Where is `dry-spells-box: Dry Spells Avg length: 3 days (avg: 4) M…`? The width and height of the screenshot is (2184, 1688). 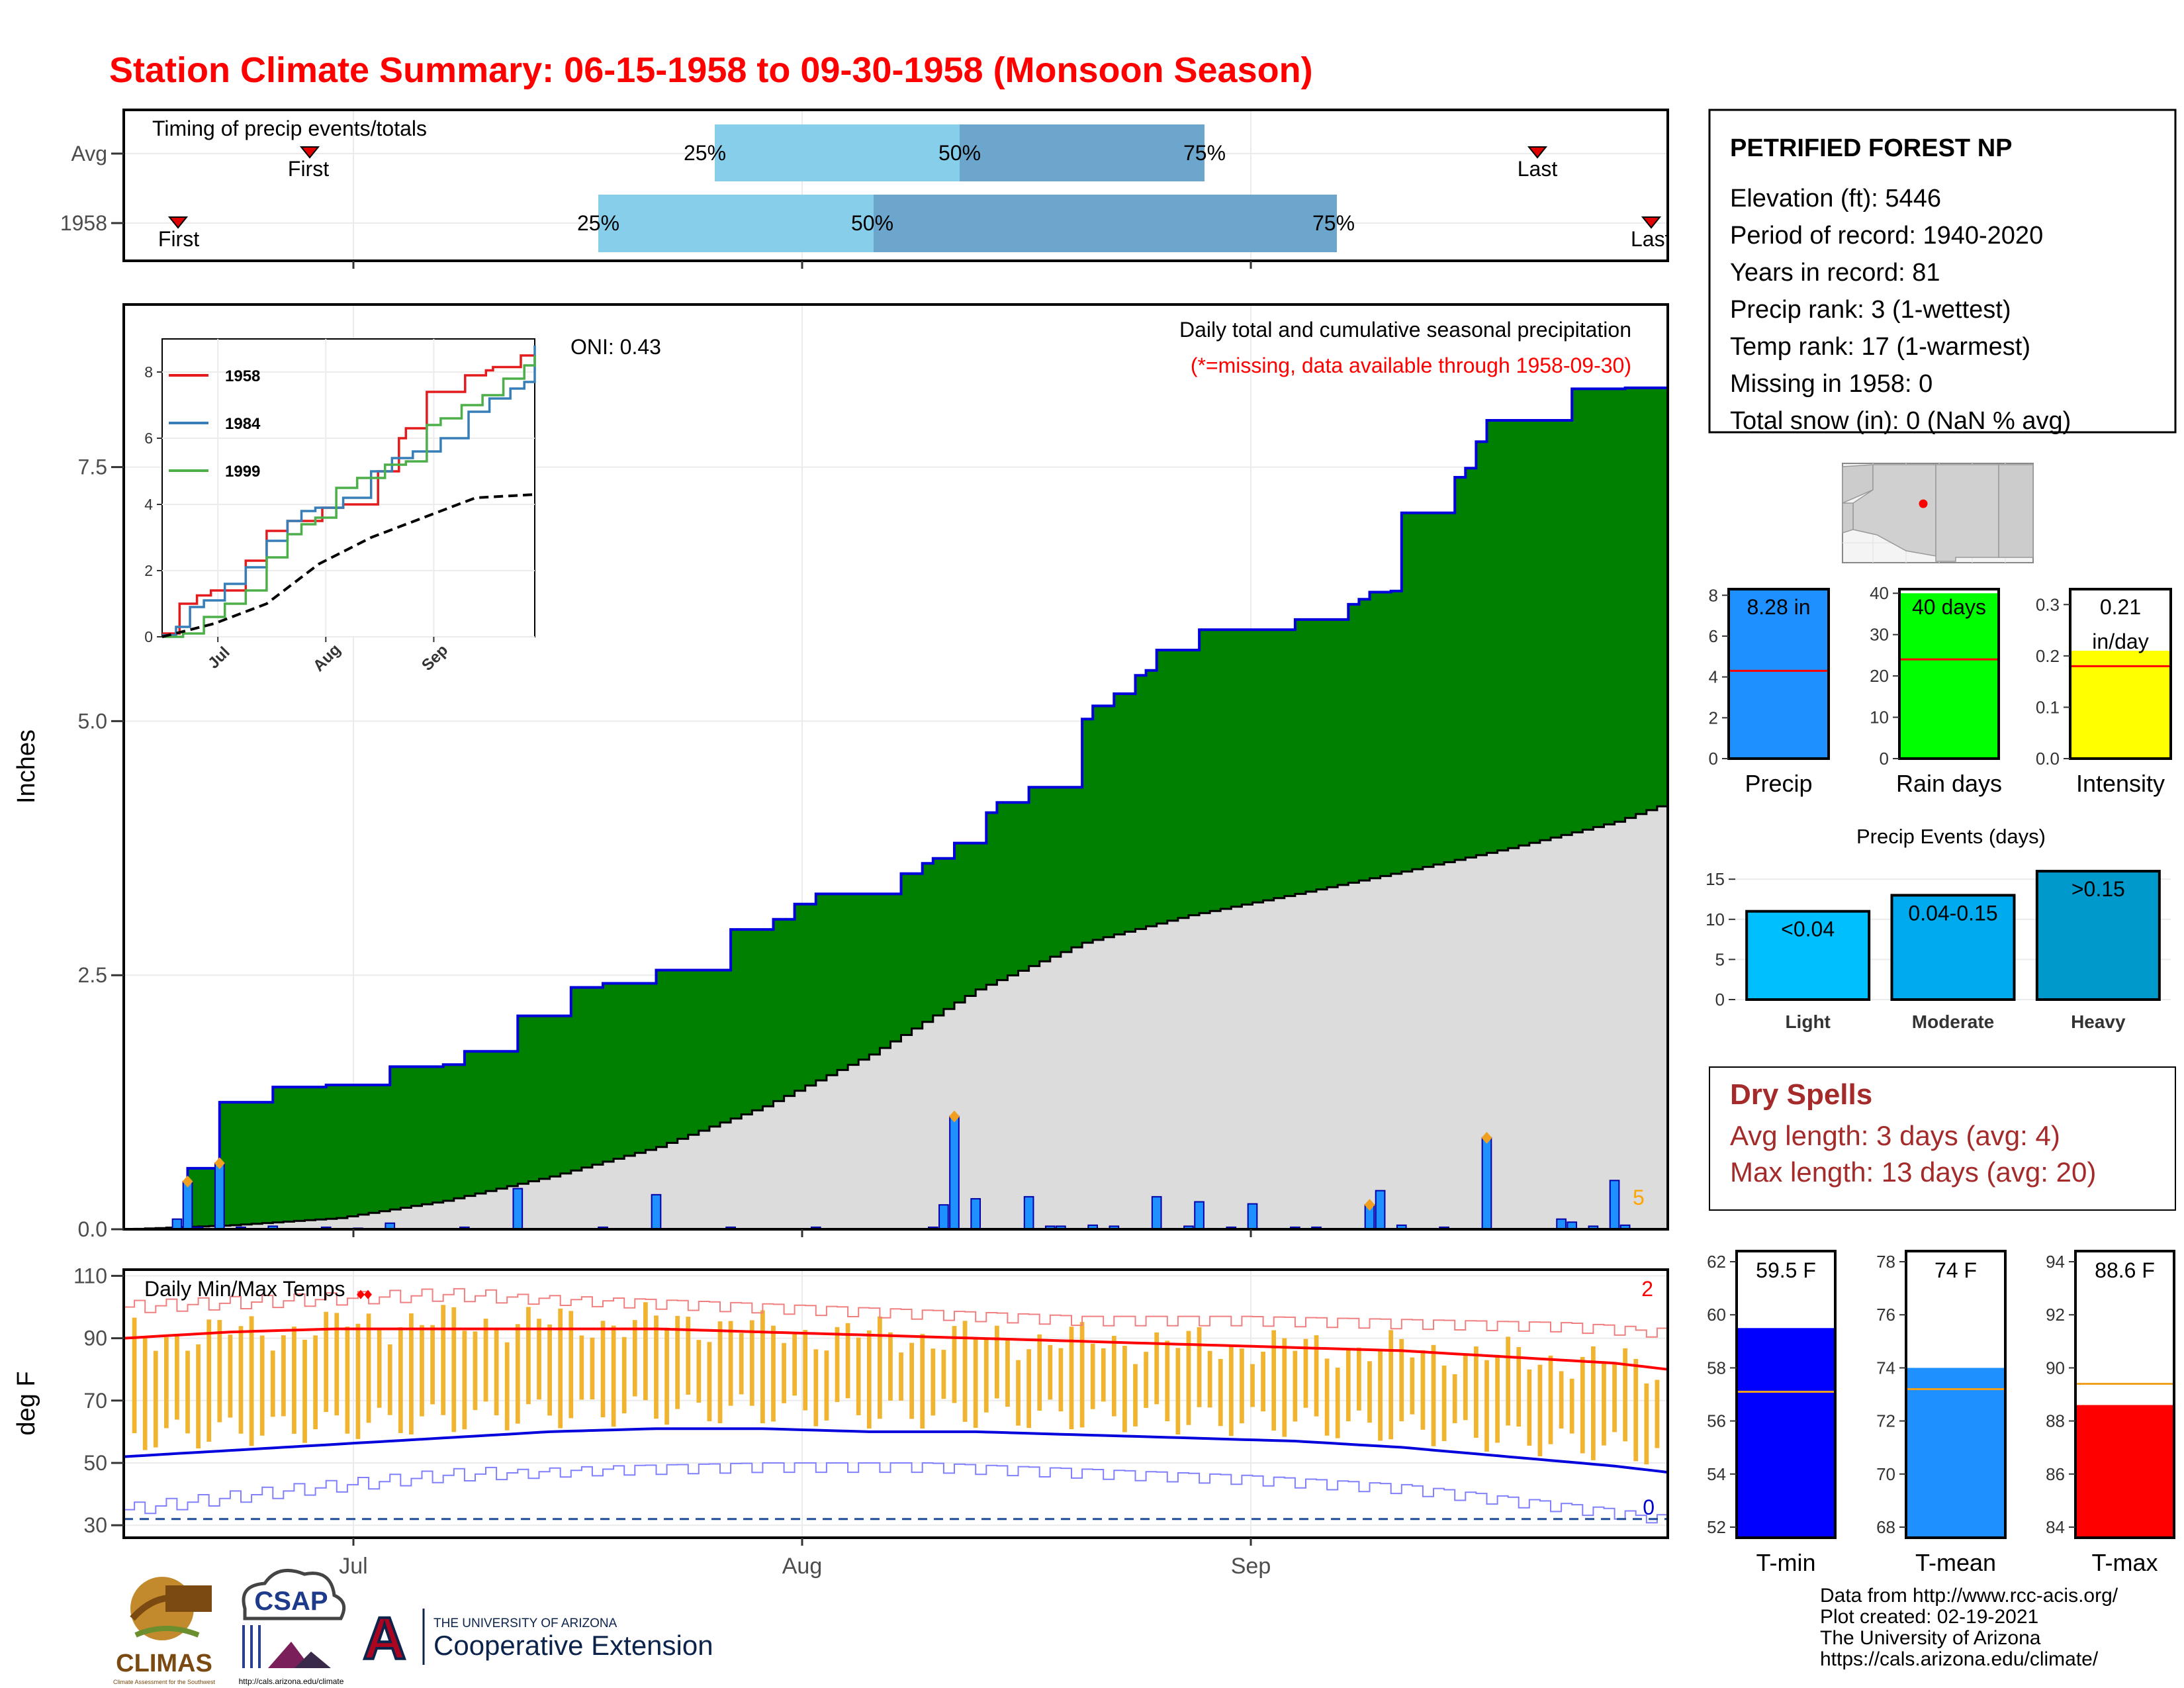
dry-spells-box: Dry Spells Avg length: 3 days (avg: 4) M… is located at coordinates (1942, 1138).